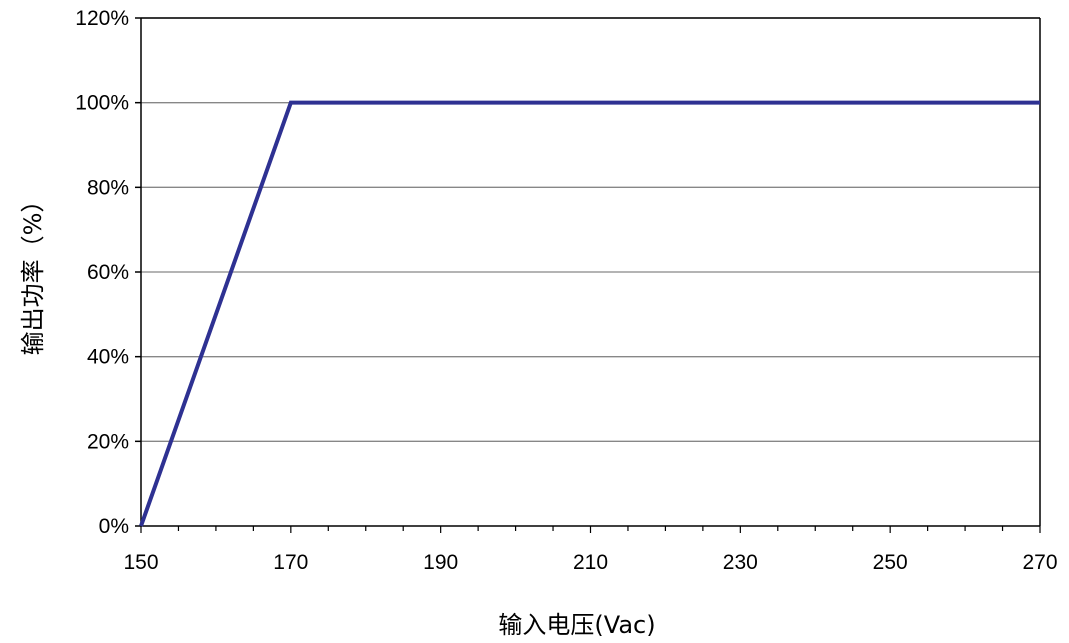  What do you see at coordinates (440, 562) in the screenshot?
I see `x-tick-label-190: 190` at bounding box center [440, 562].